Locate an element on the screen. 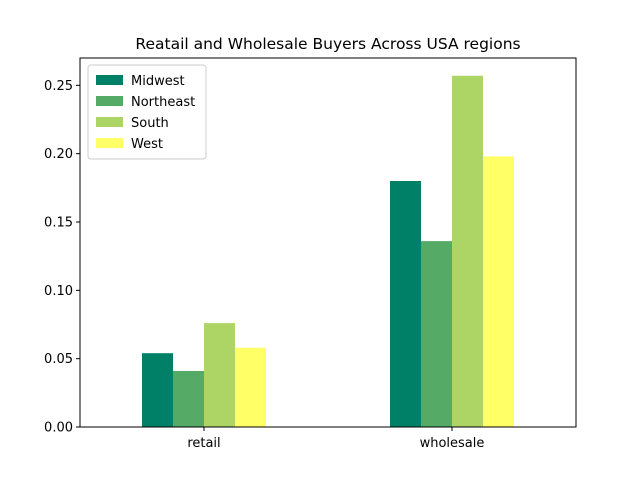  legend-label-west: West is located at coordinates (147, 144).